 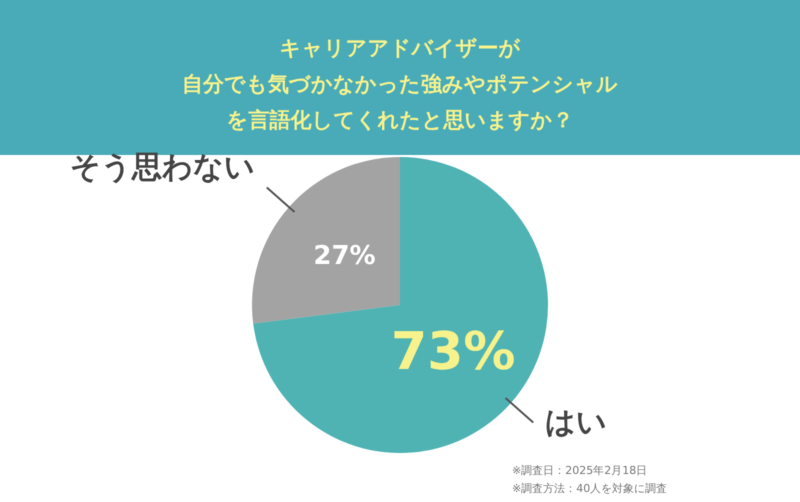 What do you see at coordinates (590, 488) in the screenshot?
I see `text: ※調査方法：40人を対象に調査` at bounding box center [590, 488].